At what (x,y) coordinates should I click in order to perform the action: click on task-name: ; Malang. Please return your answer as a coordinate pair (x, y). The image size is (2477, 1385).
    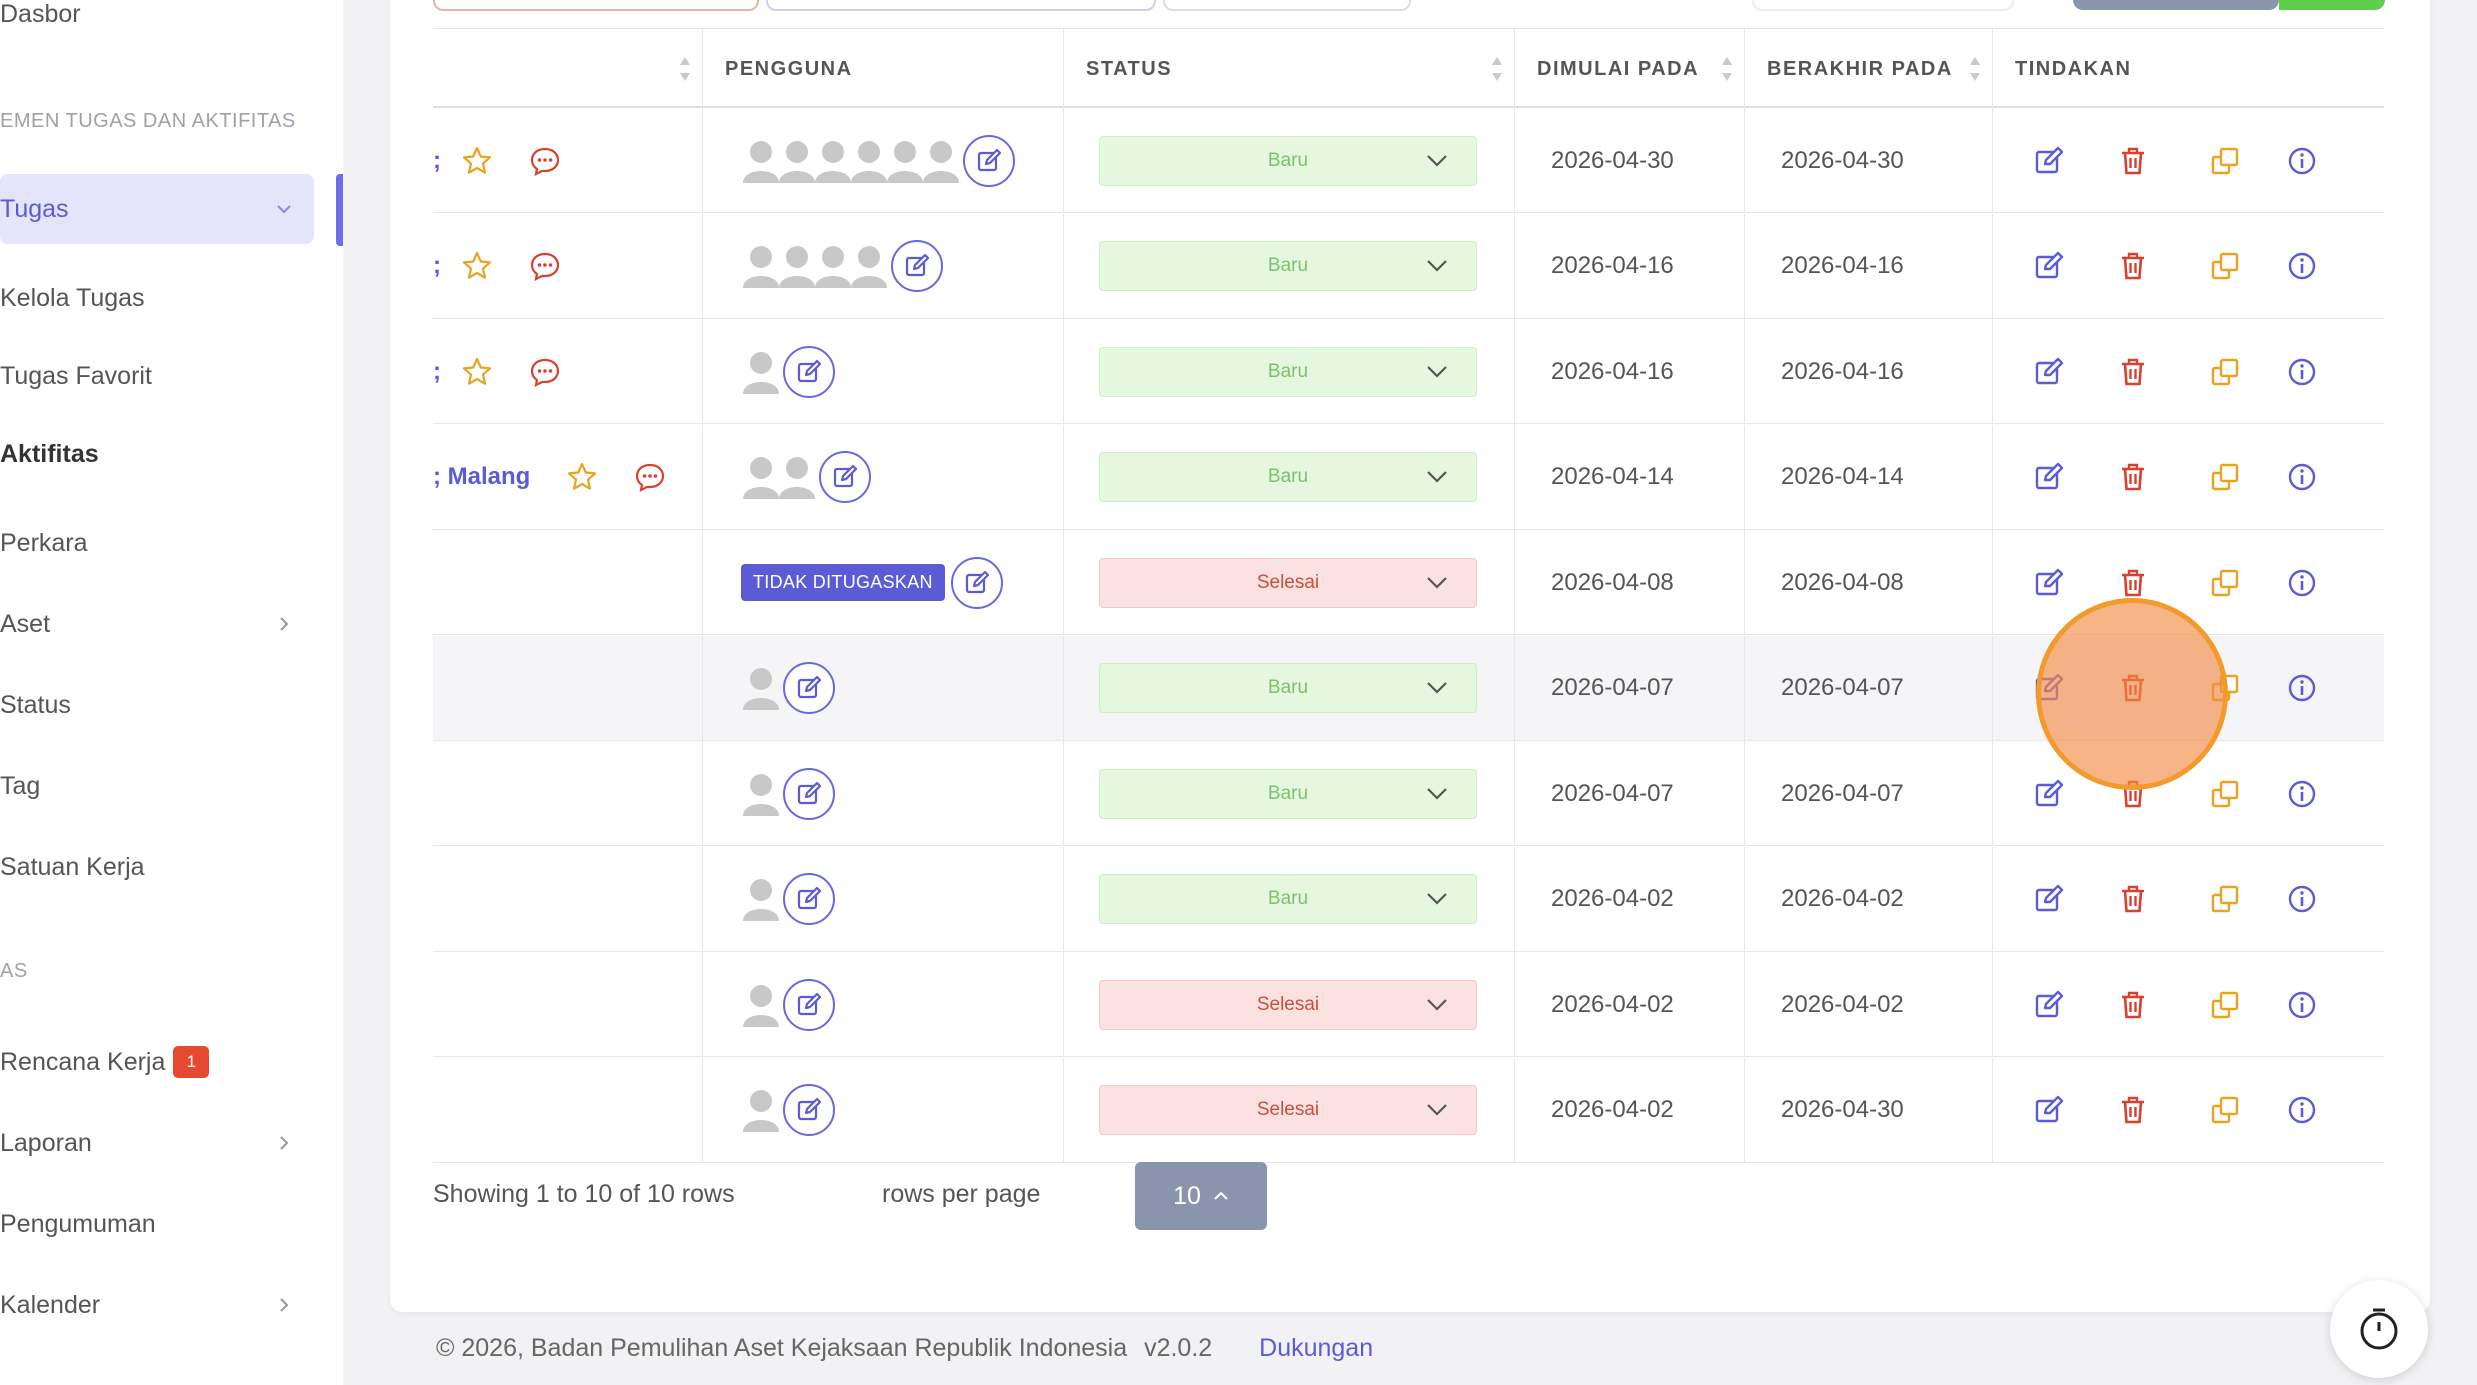
    Looking at the image, I should click on (482, 476).